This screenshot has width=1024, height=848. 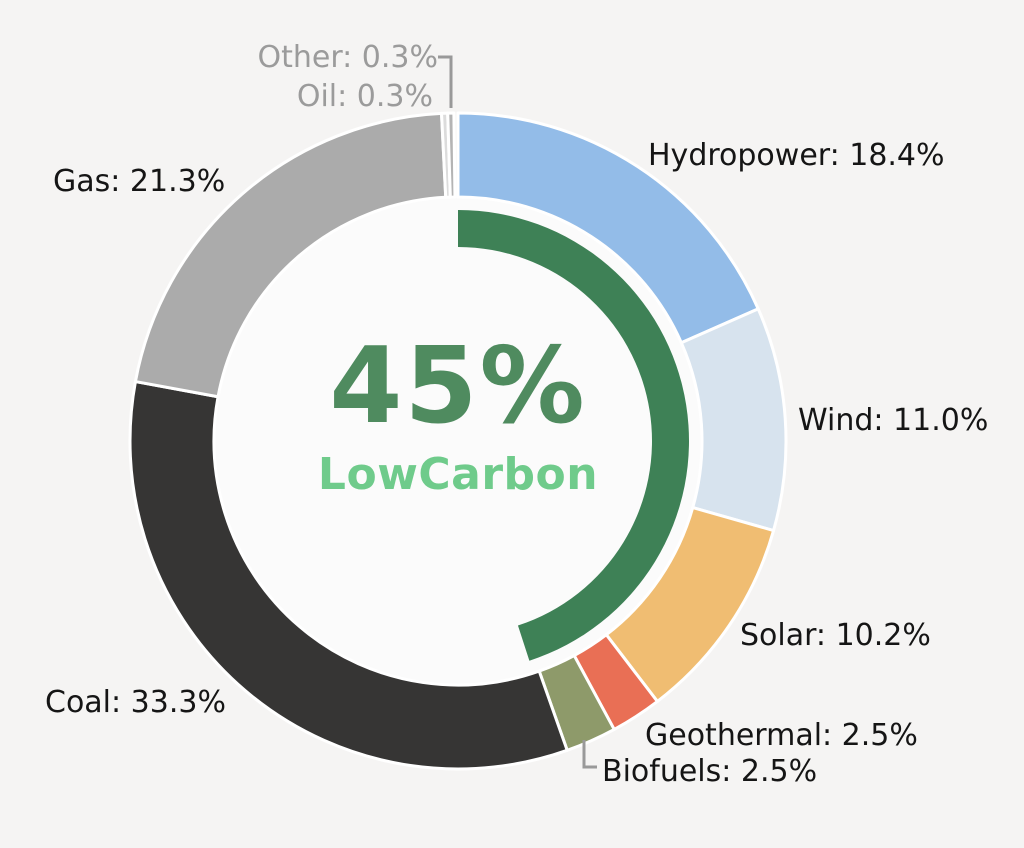 What do you see at coordinates (835, 635) in the screenshot?
I see `label-solar: Solar: 10.2%` at bounding box center [835, 635].